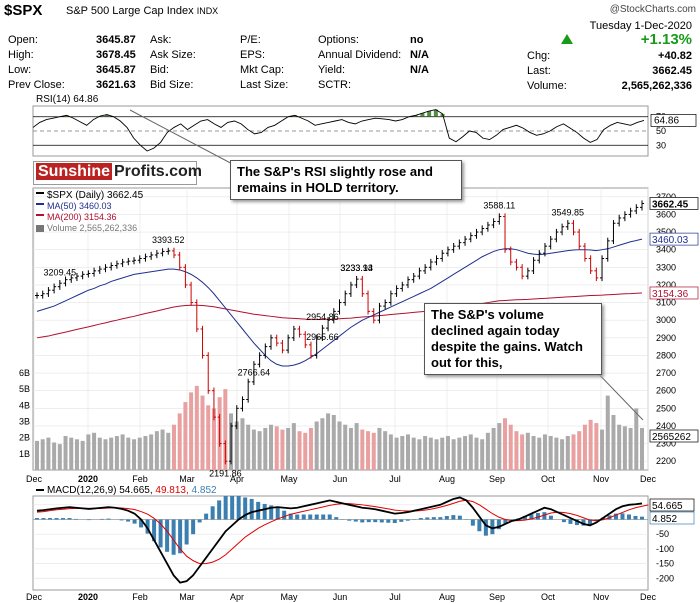 The width and height of the screenshot is (700, 603). Describe the element at coordinates (334, 85) in the screenshot. I see `quote-label-col4-3: SCTR:` at that location.